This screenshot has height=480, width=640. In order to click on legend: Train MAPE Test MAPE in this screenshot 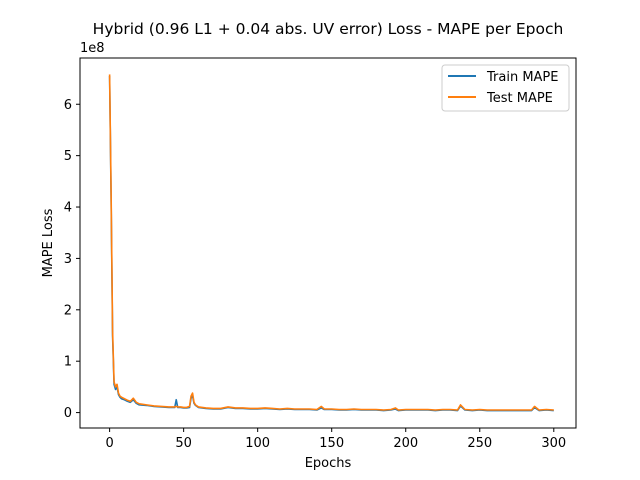, I will do `click(505, 88)`.